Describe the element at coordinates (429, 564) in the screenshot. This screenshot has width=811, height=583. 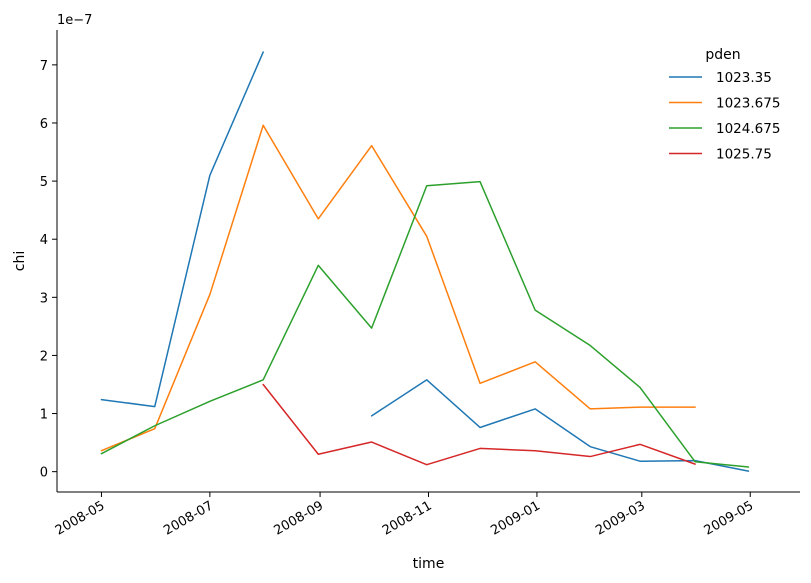
I see `x-axis-label: time` at that location.